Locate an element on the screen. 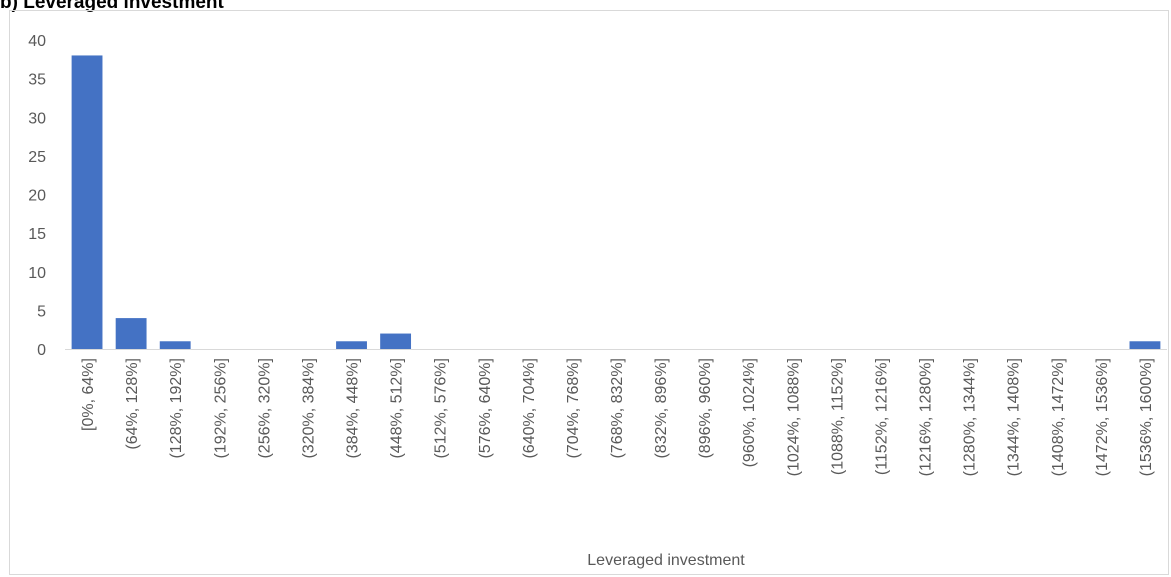  x-axis-title: Leveraged investment is located at coordinates (666, 560).